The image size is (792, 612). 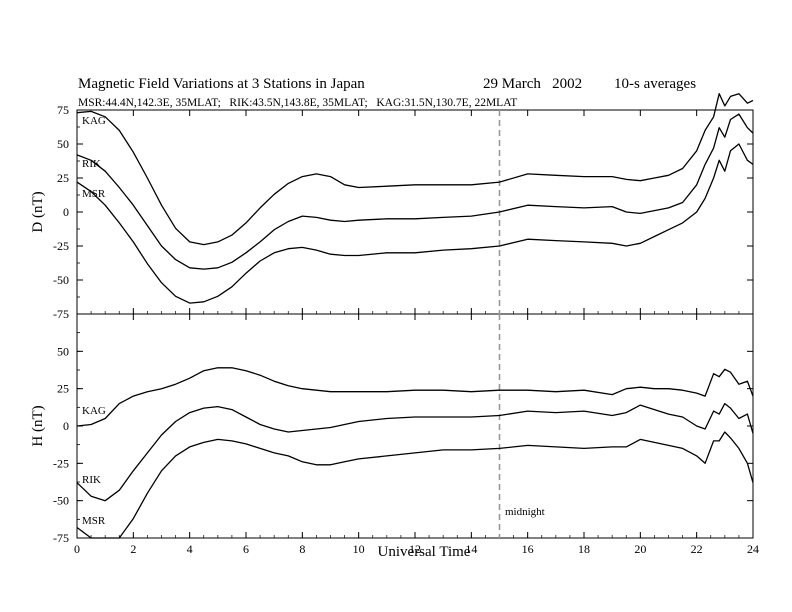 I want to click on h-station-label: MSR, so click(x=94, y=521).